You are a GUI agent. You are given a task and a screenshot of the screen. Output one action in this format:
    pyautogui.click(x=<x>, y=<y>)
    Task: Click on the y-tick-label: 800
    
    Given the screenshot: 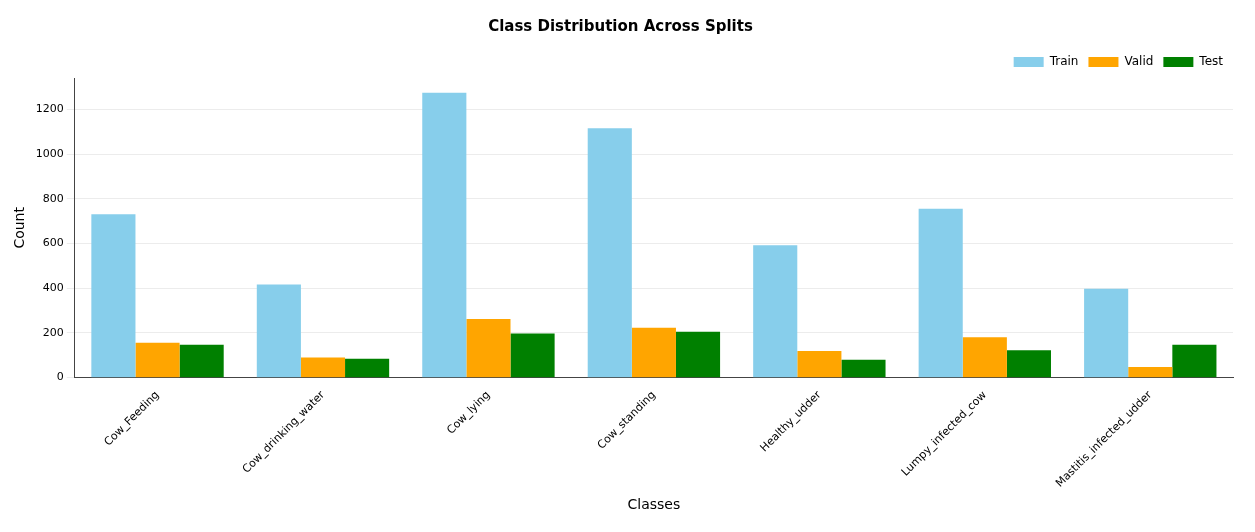 What is the action you would take?
    pyautogui.click(x=53, y=198)
    